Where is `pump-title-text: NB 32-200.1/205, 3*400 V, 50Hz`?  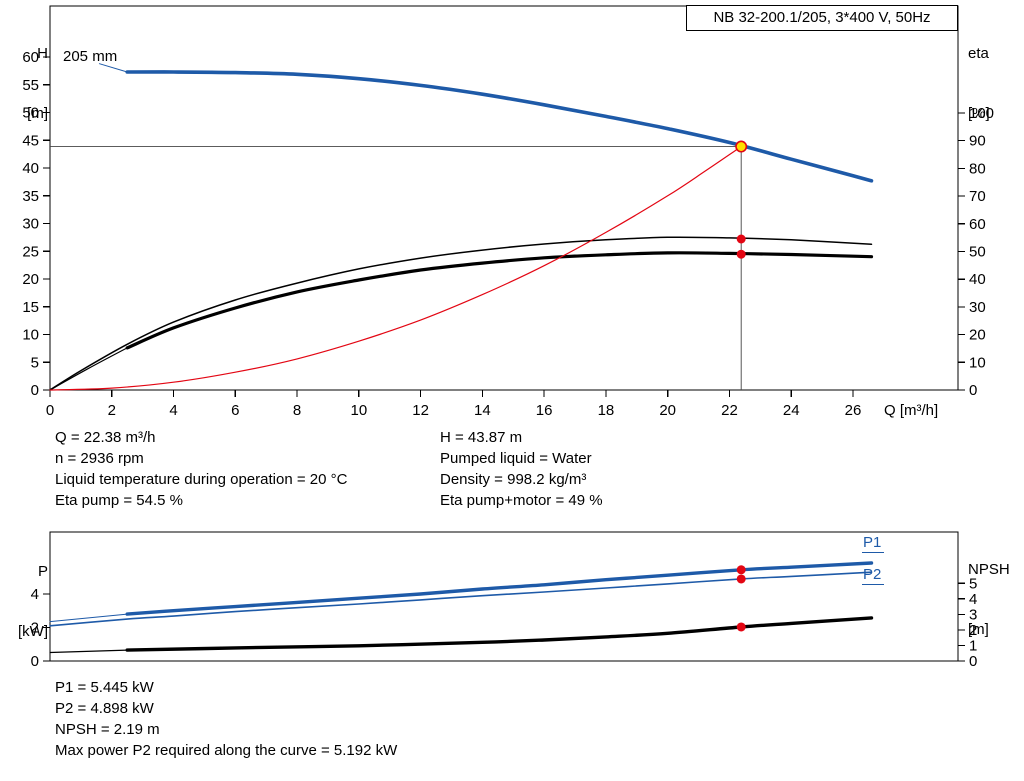
pump-title-text: NB 32-200.1/205, 3*400 V, 50Hz is located at coordinates (822, 17).